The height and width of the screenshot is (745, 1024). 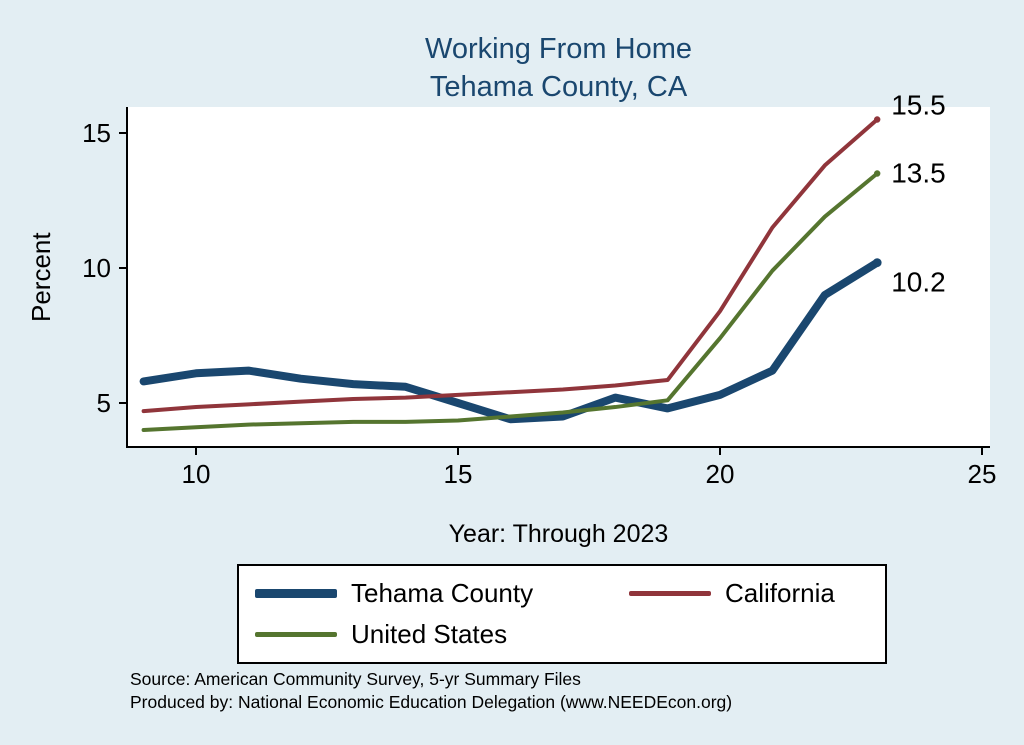 I want to click on legend-item-tehama-county: Tehama County, so click(x=442, y=593).